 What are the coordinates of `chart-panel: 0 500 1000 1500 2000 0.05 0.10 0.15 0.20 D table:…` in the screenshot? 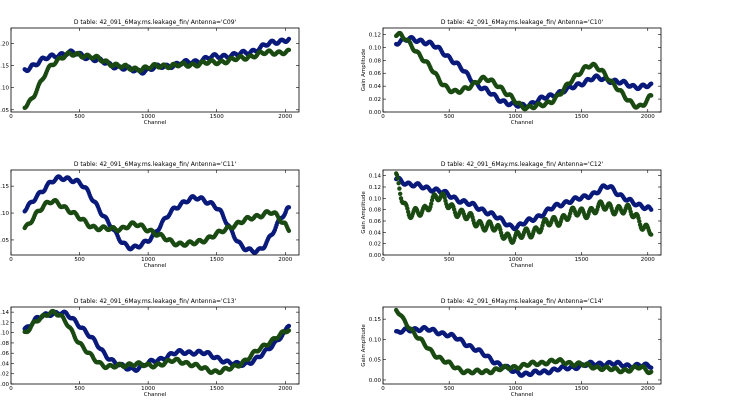 It's located at (150, 72).